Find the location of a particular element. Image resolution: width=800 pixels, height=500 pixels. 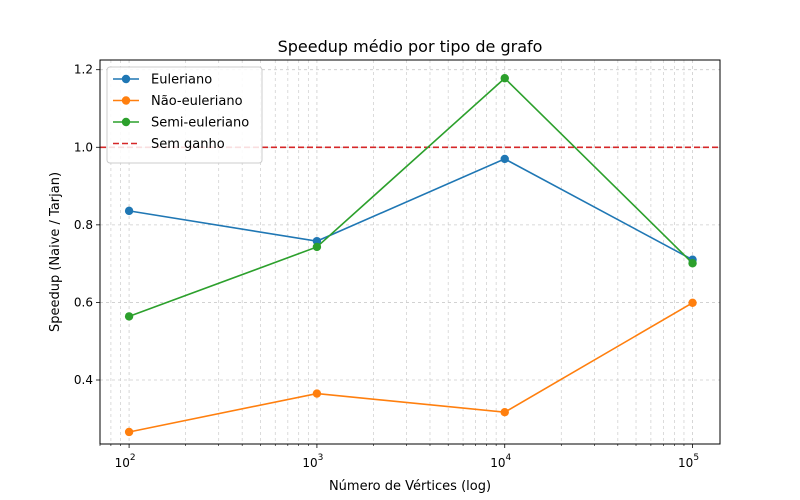

legend-label: Não-euleriano is located at coordinates (197, 101).